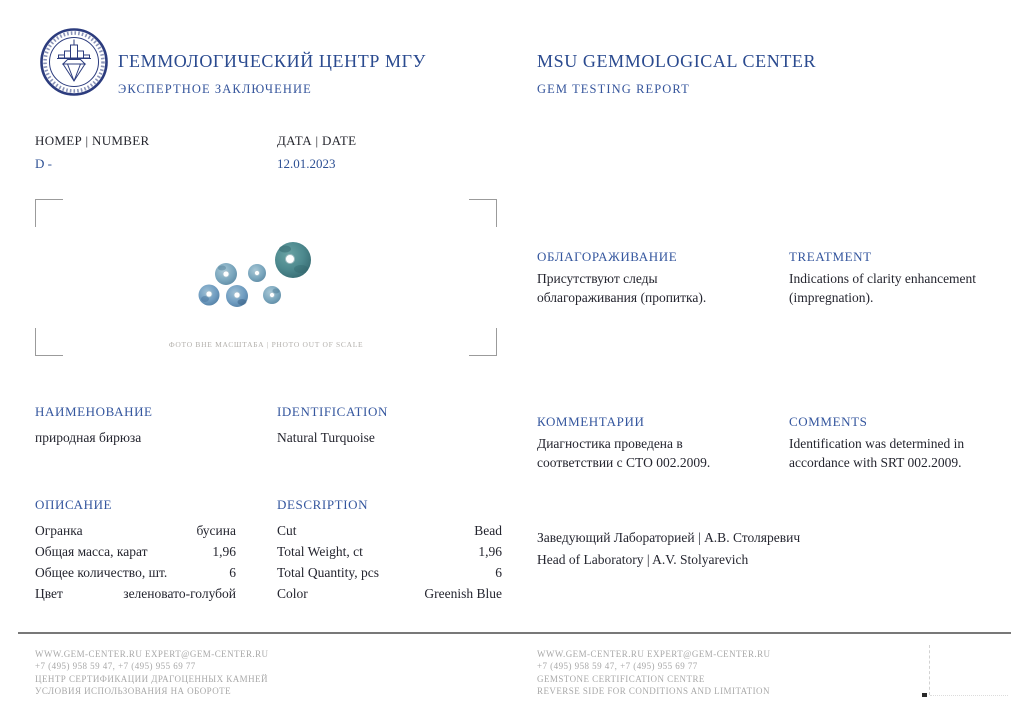 This screenshot has height=724, width=1024. I want to click on date-value: 12.01.2023, so click(306, 163).